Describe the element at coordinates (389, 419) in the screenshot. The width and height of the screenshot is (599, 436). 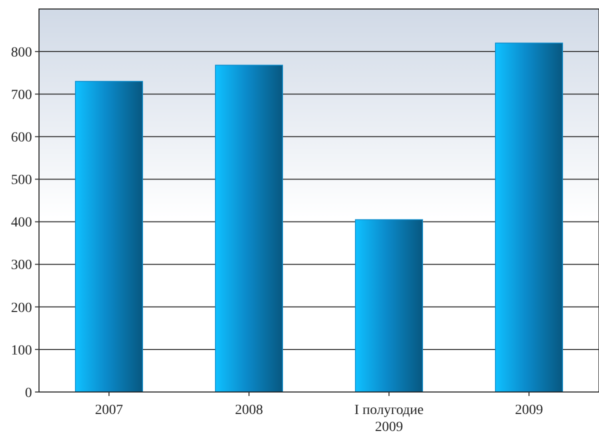
I see `x-tick-label: I полугодие 2009` at that location.